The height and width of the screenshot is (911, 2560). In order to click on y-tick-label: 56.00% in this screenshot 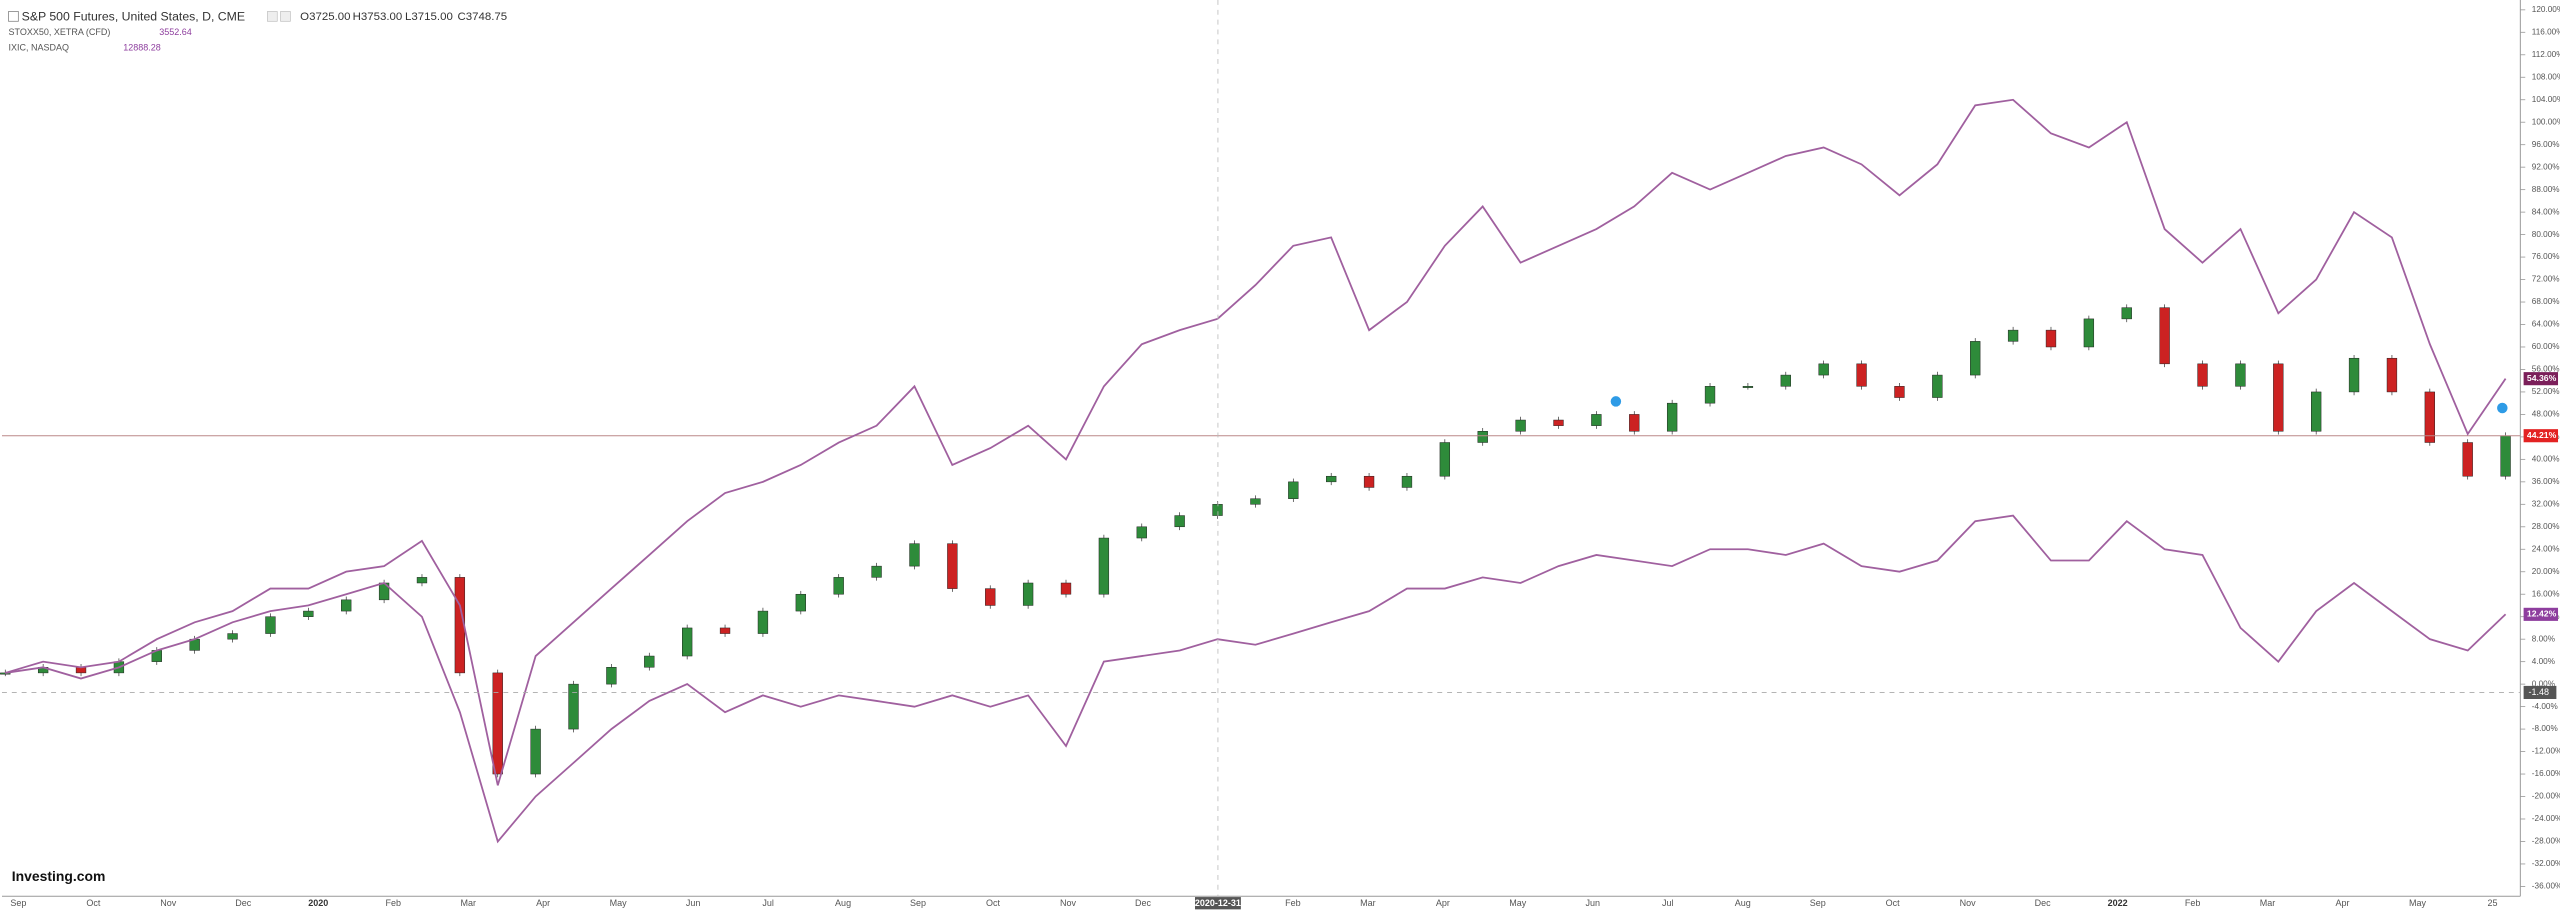, I will do `click(2546, 369)`.